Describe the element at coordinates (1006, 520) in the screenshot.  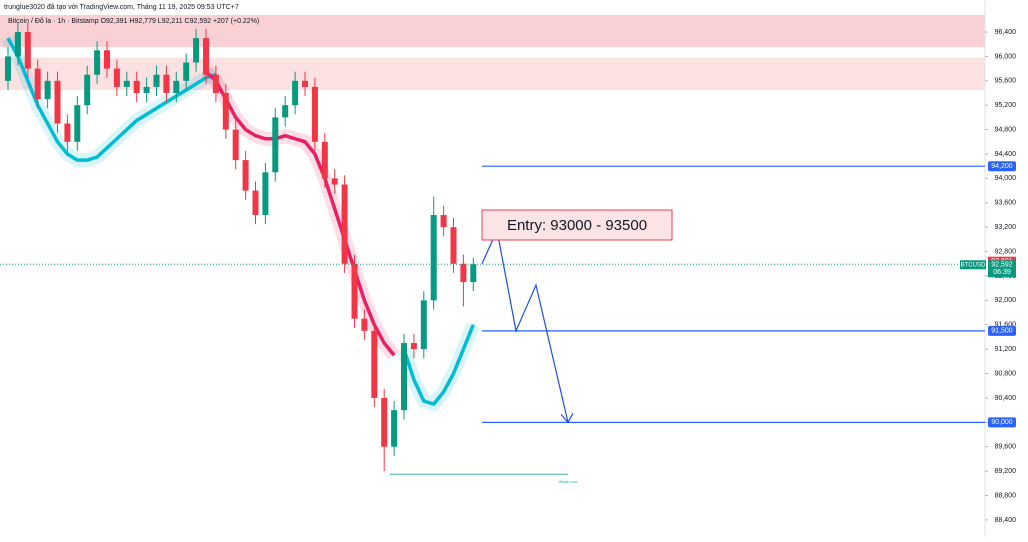
I see `y-tick-label: 88,400` at that location.